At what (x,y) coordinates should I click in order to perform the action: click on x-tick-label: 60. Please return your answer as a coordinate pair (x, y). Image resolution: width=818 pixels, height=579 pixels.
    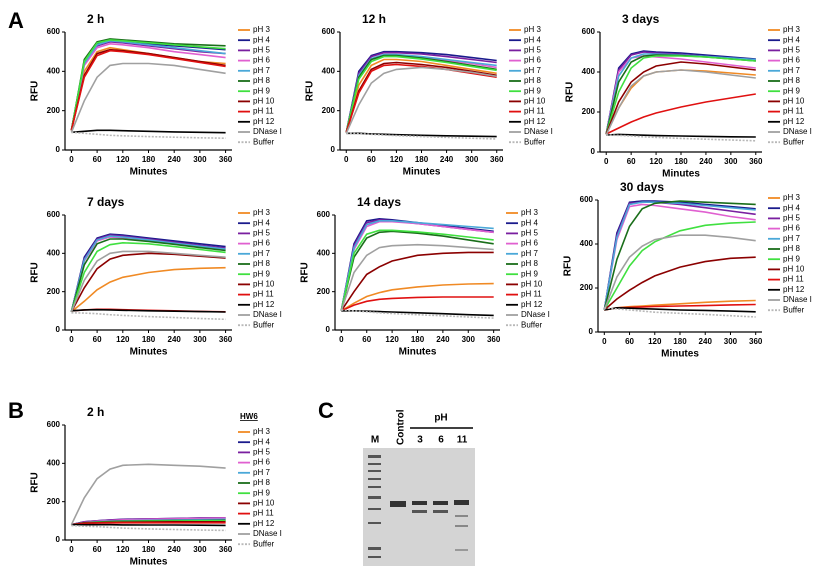
    Looking at the image, I should click on (631, 161).